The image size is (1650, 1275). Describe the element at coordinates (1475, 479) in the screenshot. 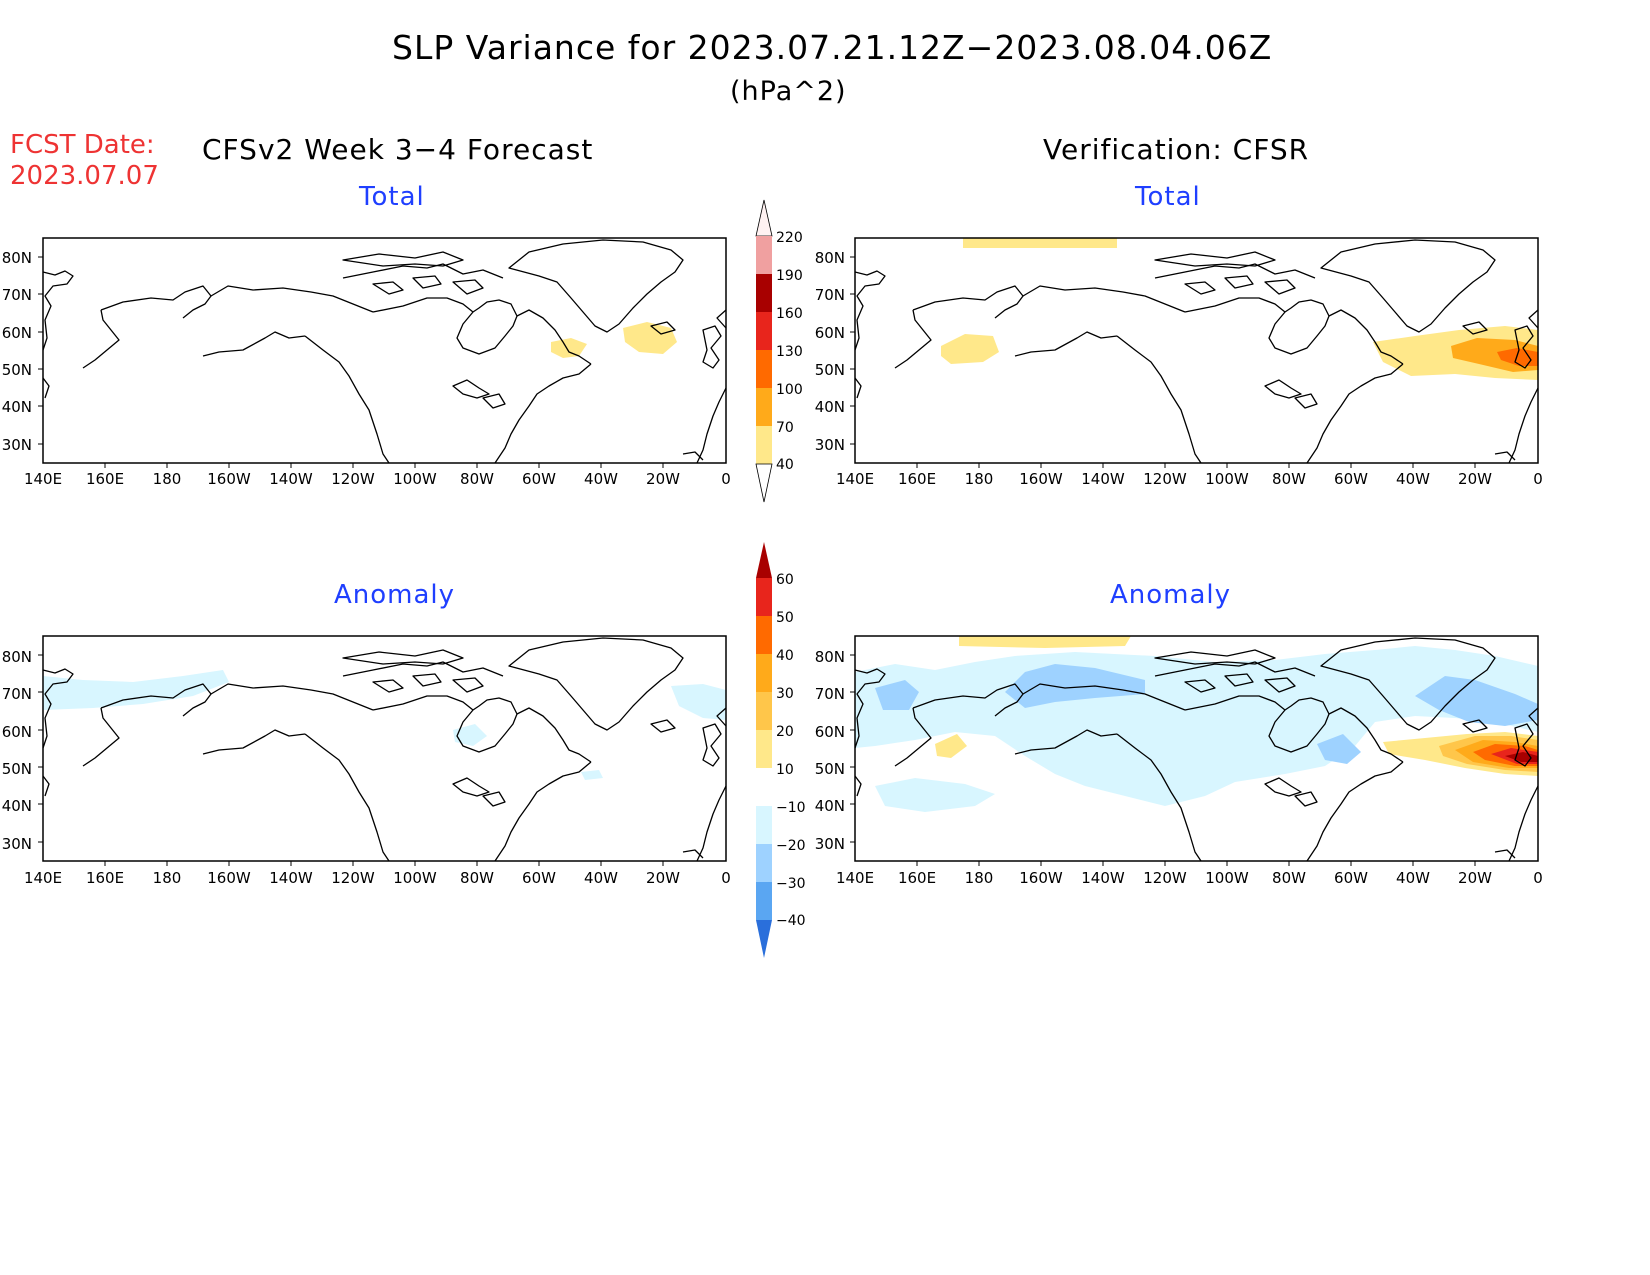

I see `lon-label: 20W` at that location.